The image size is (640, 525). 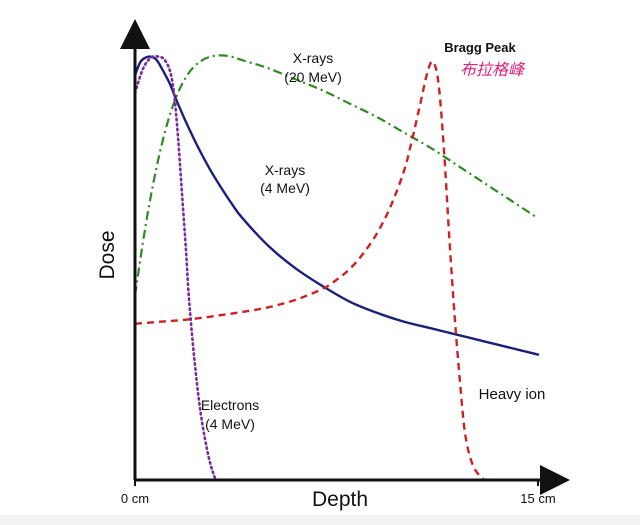 What do you see at coordinates (493, 69) in the screenshot?
I see `annotation-bragg-peak-cn: 布拉格峰` at bounding box center [493, 69].